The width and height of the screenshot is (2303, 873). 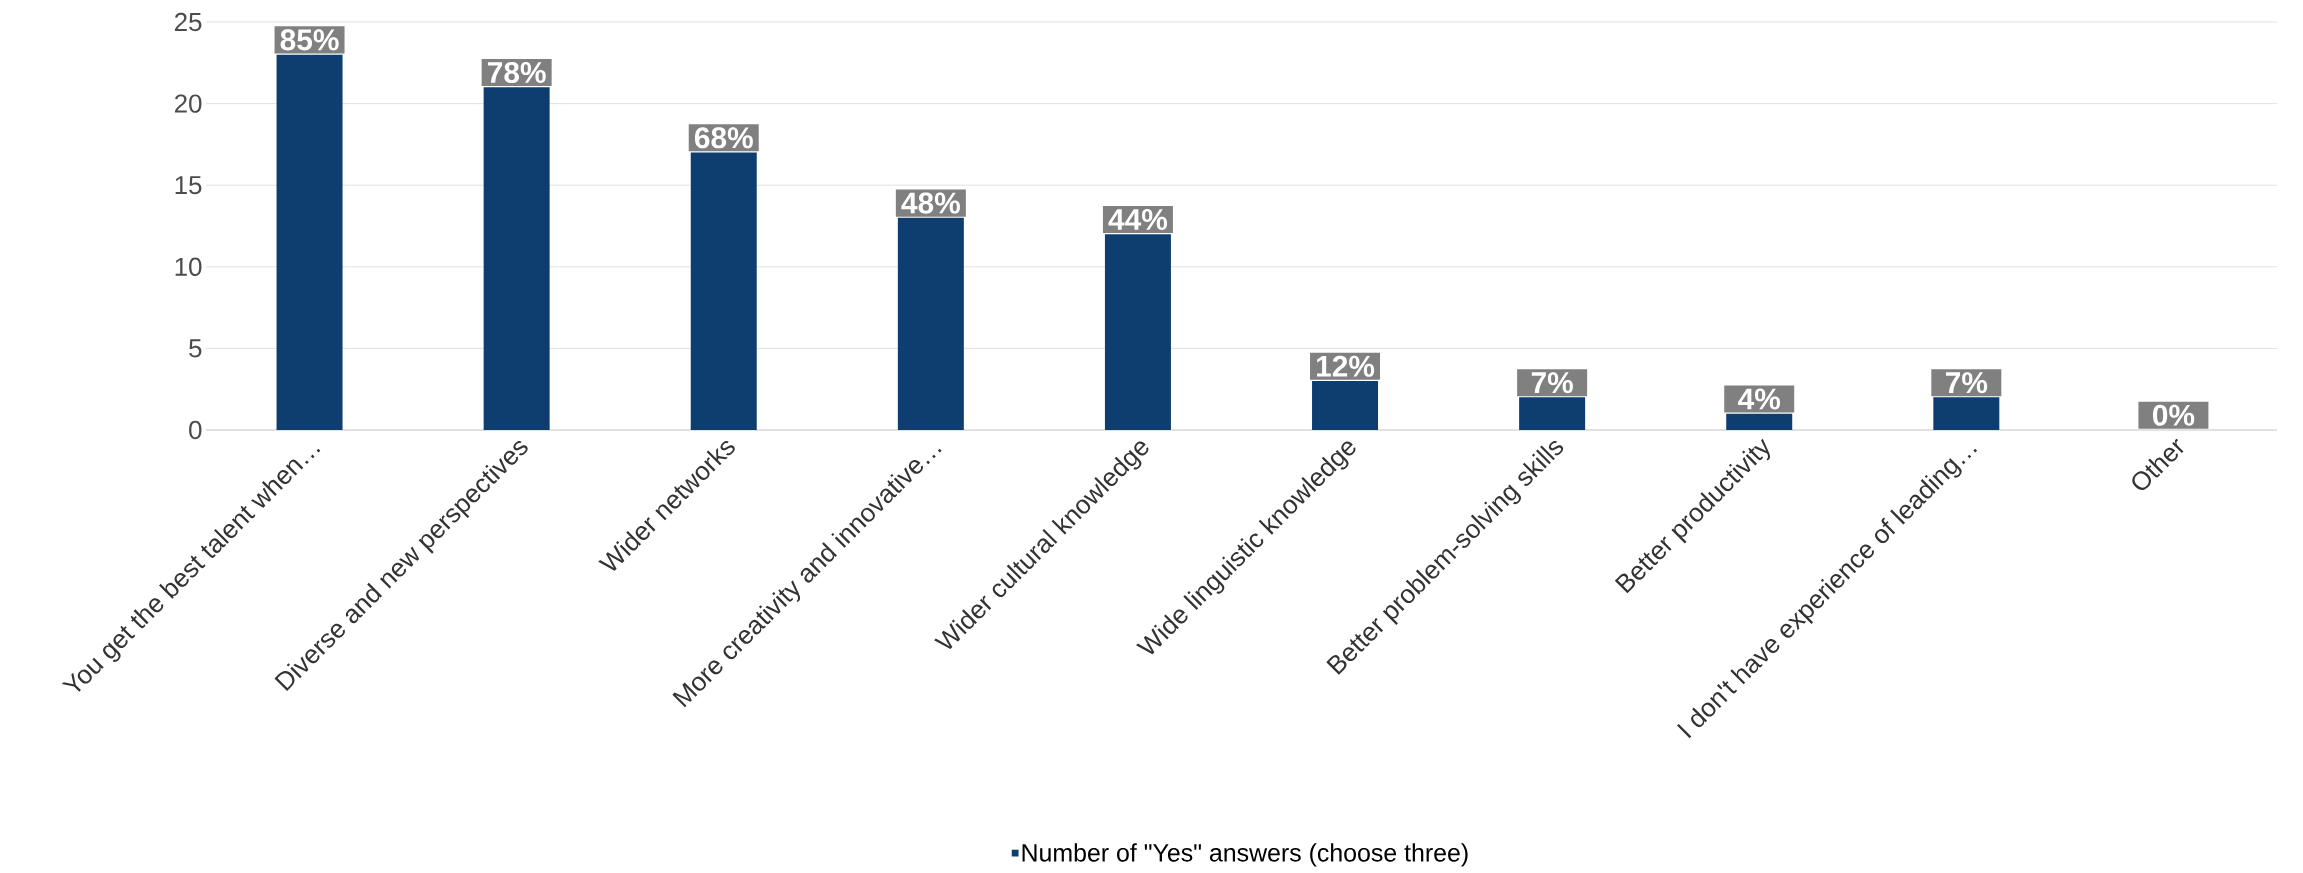 What do you see at coordinates (1245, 855) in the screenshot?
I see `legend-label: Number of "Yes" answers (choose three)` at bounding box center [1245, 855].